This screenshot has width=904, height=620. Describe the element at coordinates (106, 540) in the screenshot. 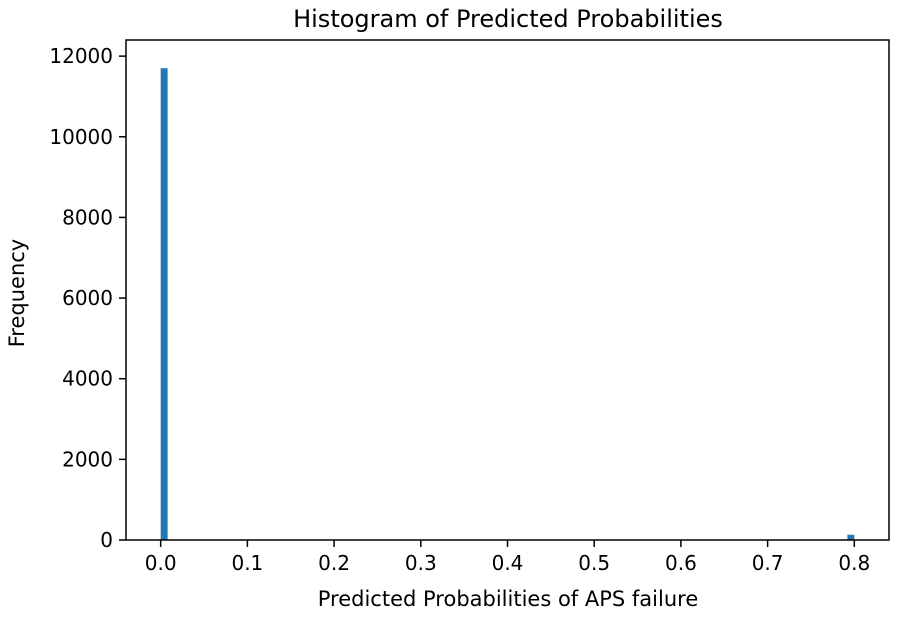

I see `y-tick-label-0: 0` at that location.